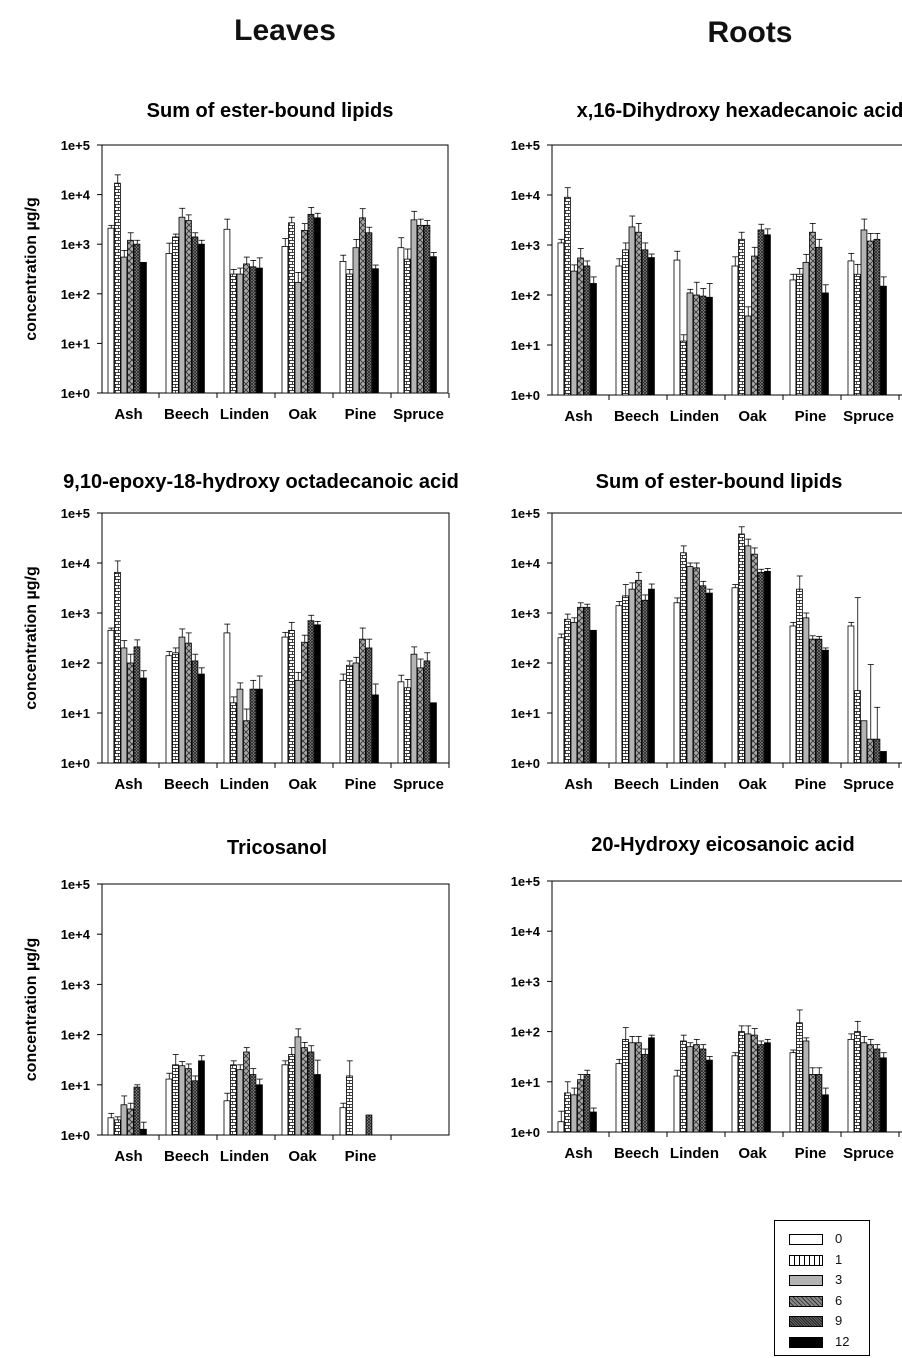 This screenshot has width=902, height=1358. Describe the element at coordinates (709, 1096) in the screenshot. I see `bar-series-12-linden` at that location.